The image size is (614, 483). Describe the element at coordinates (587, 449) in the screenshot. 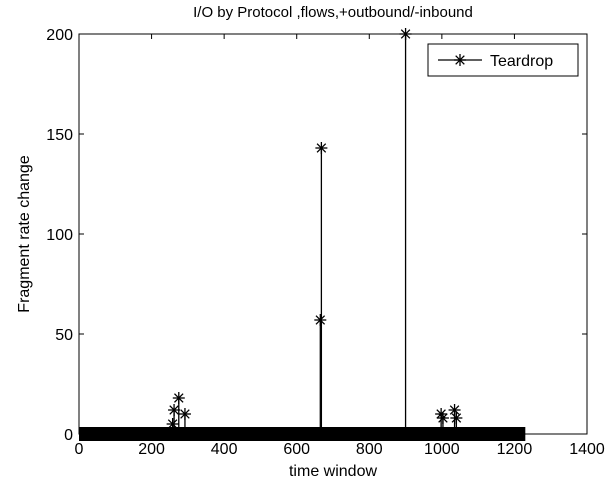

I see `x-tick-label: 1400` at that location.